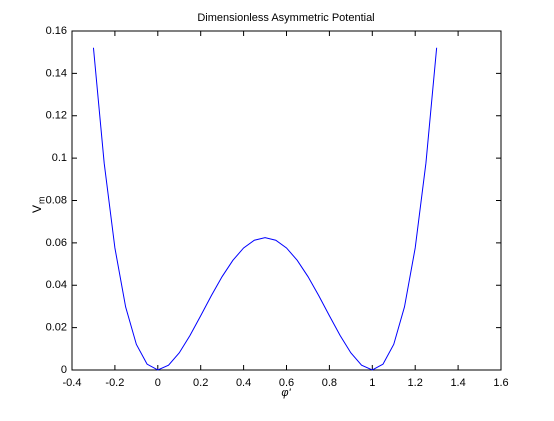 The image size is (554, 421). I want to click on x-tick-label: -0.2, so click(114, 383).